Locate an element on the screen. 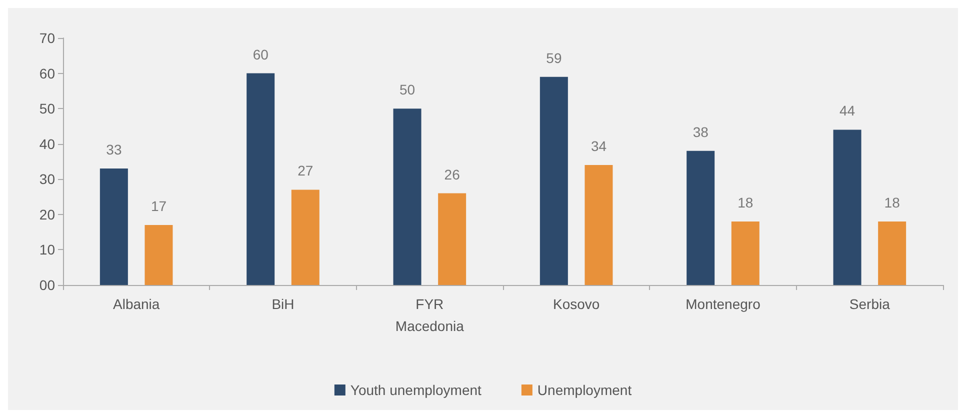  data-label: 38 is located at coordinates (700, 132).